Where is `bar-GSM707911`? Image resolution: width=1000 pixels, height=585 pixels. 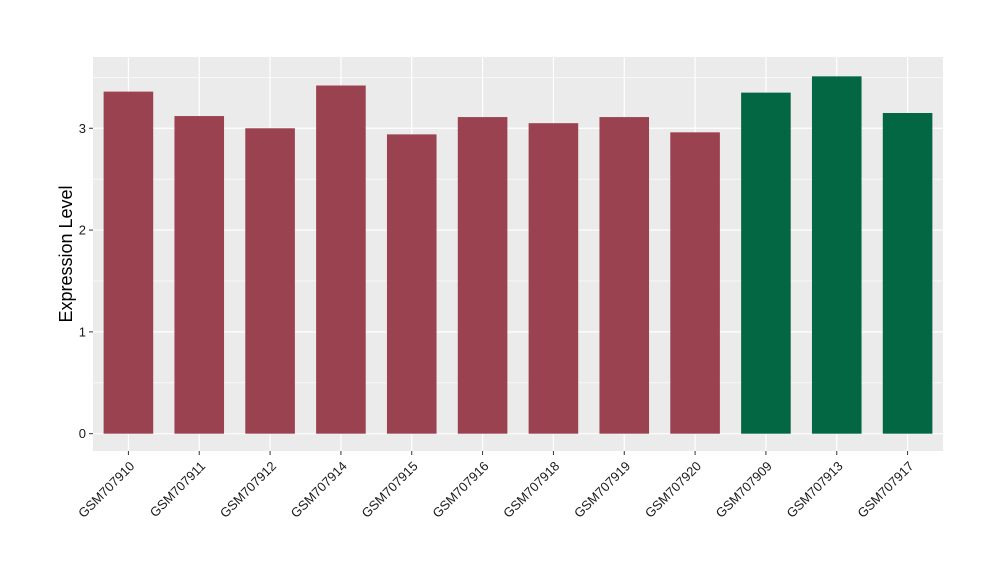
bar-GSM707911 is located at coordinates (199, 275).